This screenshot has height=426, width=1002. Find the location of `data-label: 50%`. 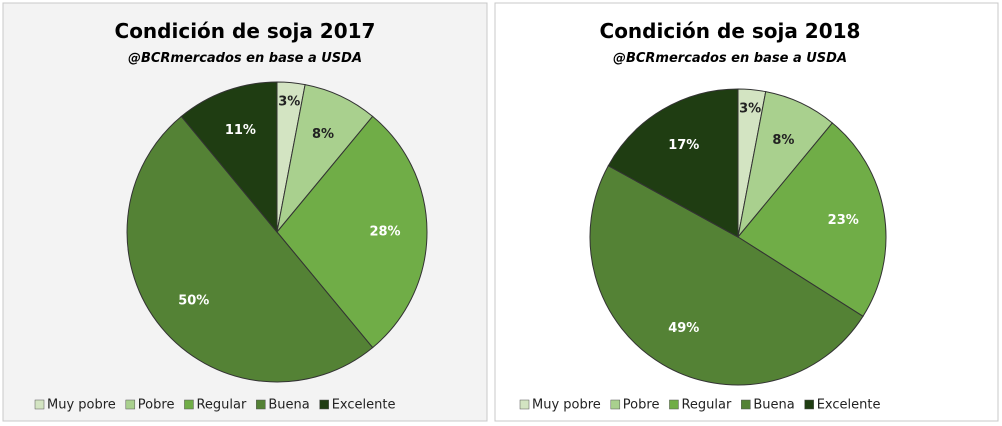

data-label: 50% is located at coordinates (193, 300).